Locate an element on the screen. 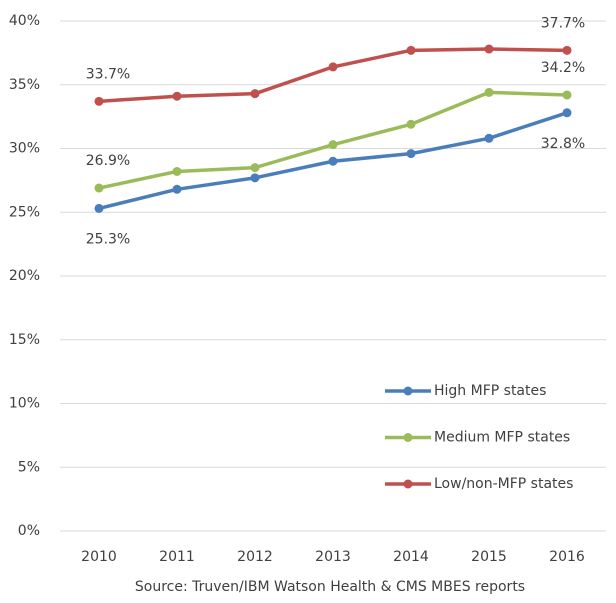  legend-label: High MFP states is located at coordinates (490, 391).